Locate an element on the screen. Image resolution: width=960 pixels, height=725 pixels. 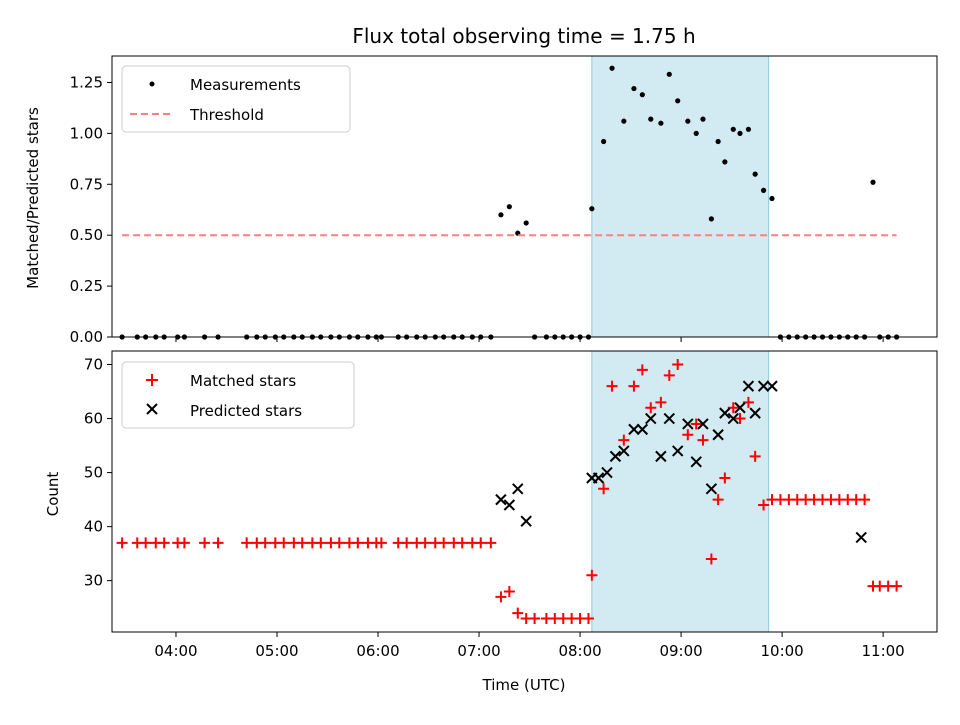
ratio-legend-box is located at coordinates (236, 99).